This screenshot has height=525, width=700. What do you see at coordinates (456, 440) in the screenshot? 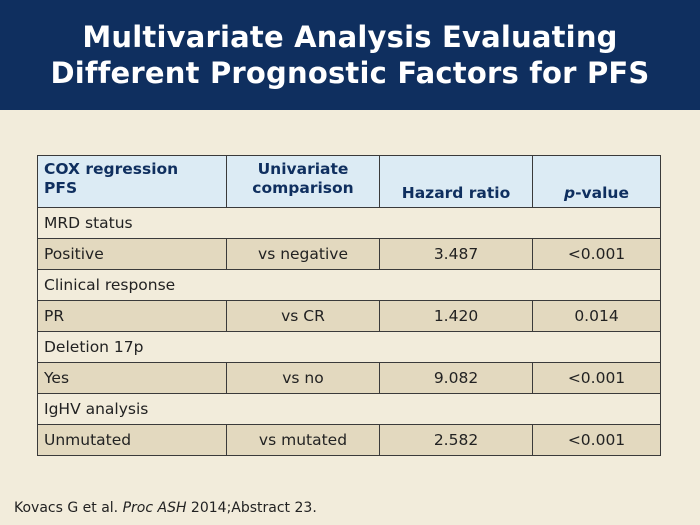
I see `hazard-ratio-cell: 2.582` at bounding box center [456, 440].